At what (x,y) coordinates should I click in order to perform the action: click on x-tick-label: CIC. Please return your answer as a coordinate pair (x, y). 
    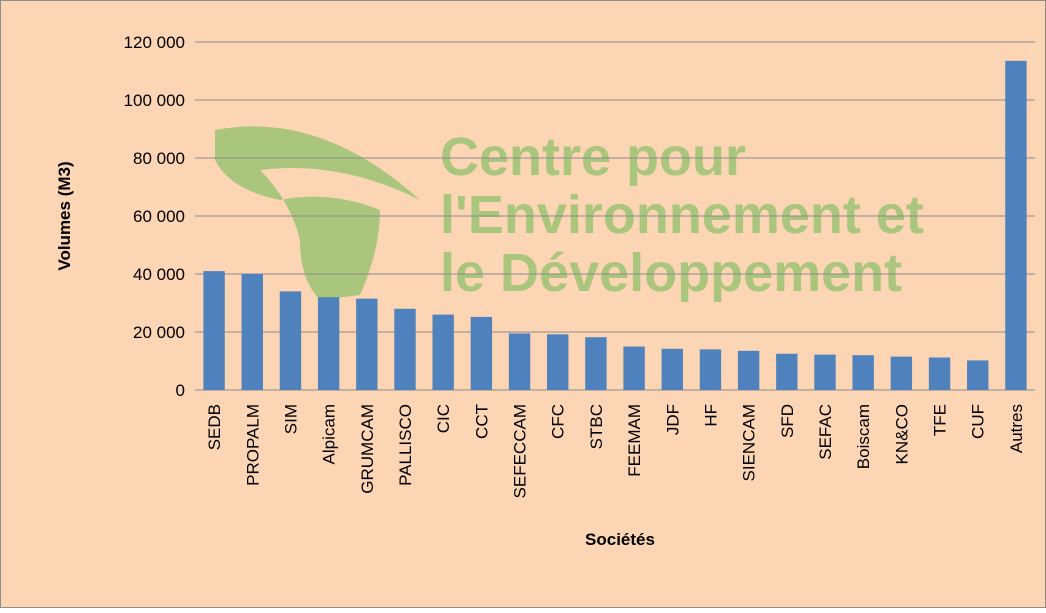
    Looking at the image, I should click on (443, 418).